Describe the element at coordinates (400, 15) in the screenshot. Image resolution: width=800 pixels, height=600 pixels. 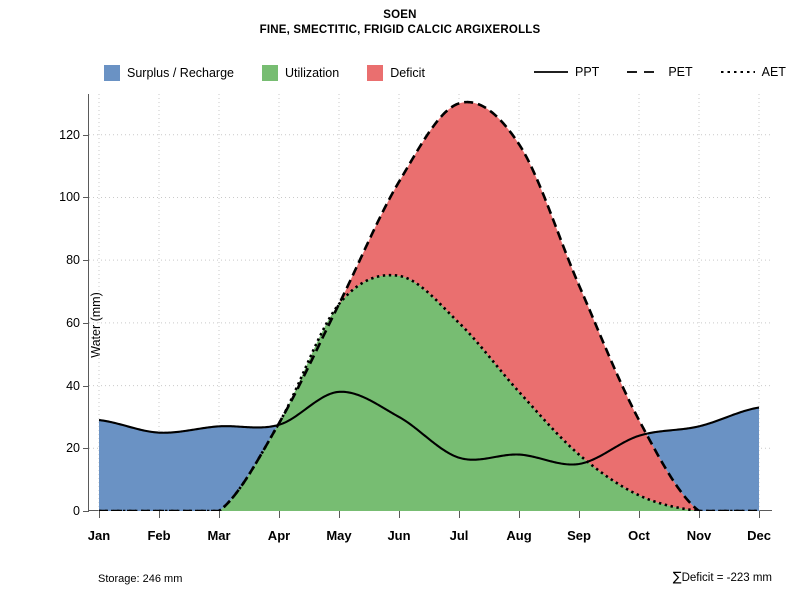
I see `title-line-1: SOEN` at that location.